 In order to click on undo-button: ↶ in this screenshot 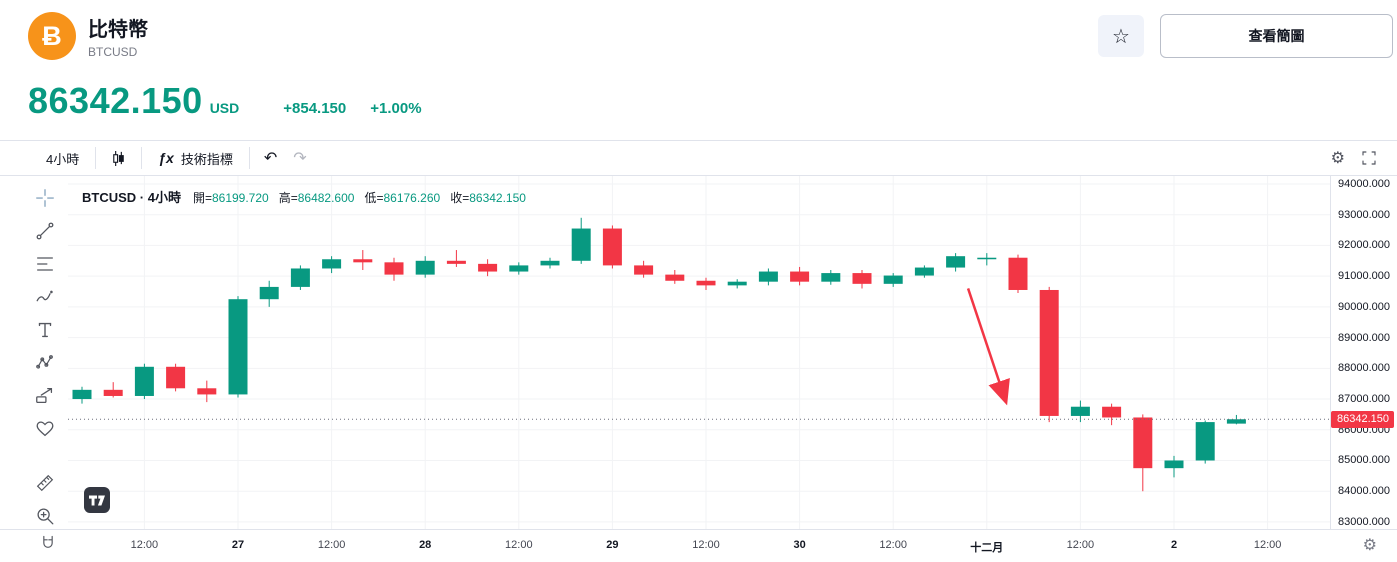, I will do `click(270, 158)`.